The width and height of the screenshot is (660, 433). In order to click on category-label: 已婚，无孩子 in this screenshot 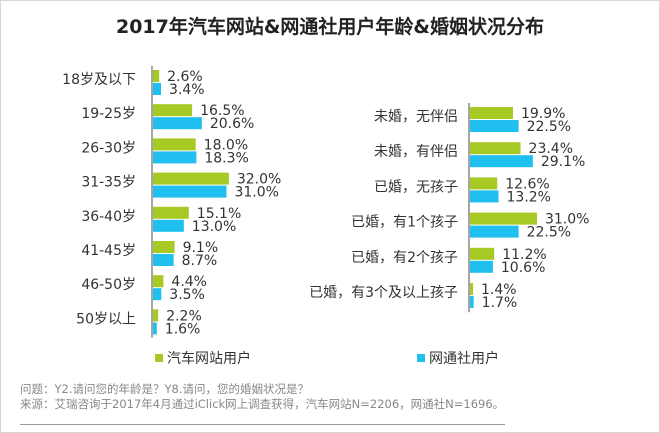, I will do `click(416, 187)`.